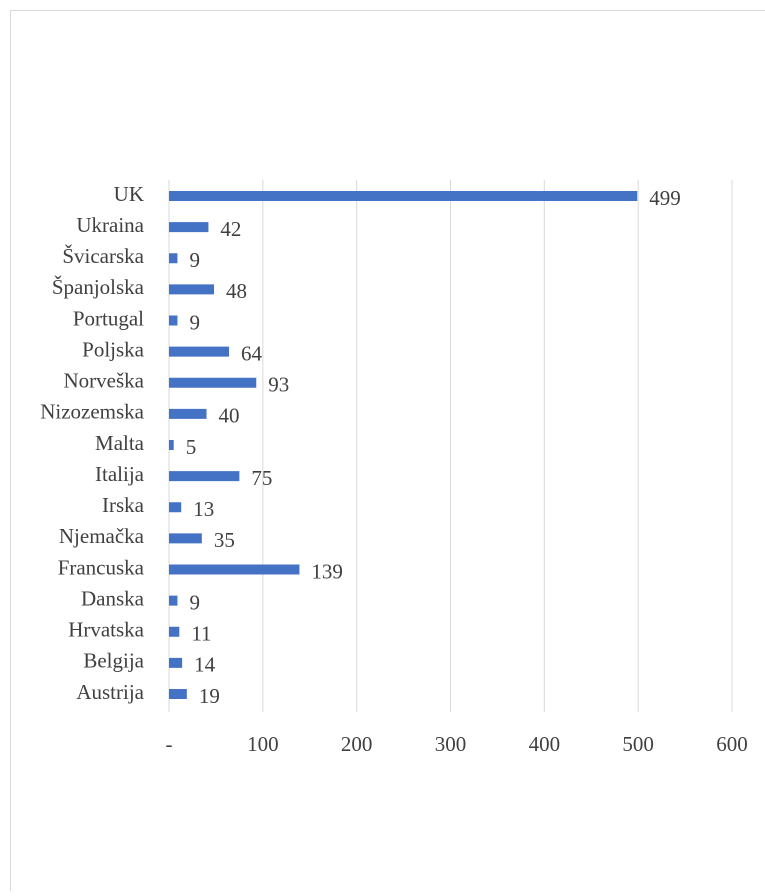 Image resolution: width=765 pixels, height=896 pixels. I want to click on data-label: 75, so click(261, 478).